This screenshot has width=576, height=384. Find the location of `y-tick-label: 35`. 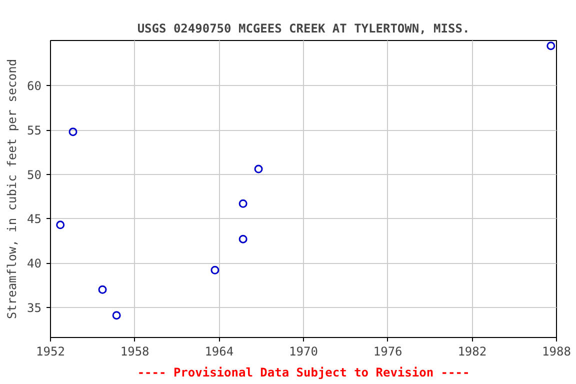

y-tick-label: 35 is located at coordinates (34, 307).